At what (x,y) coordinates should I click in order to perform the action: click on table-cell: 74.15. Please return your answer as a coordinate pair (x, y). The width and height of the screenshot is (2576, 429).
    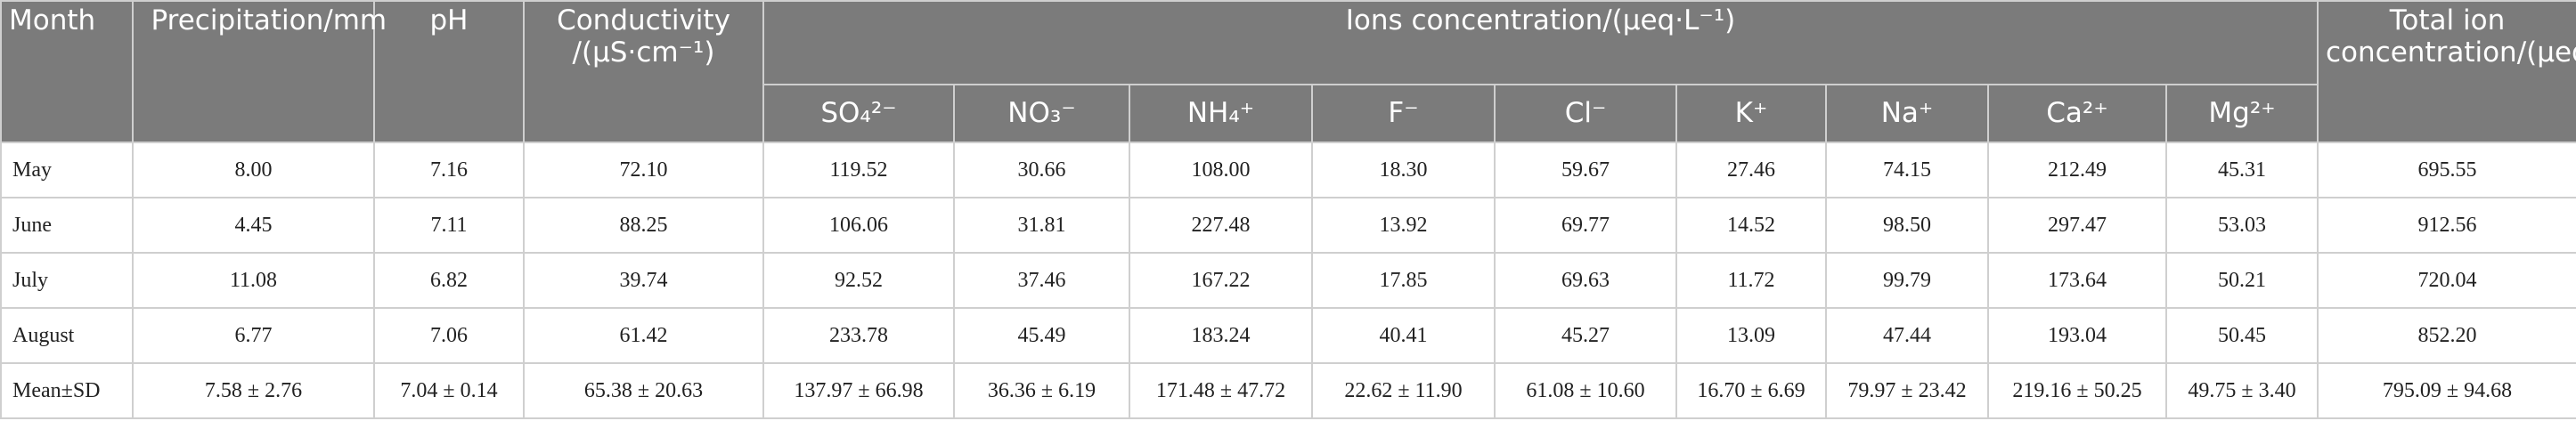
    Looking at the image, I should click on (1907, 170).